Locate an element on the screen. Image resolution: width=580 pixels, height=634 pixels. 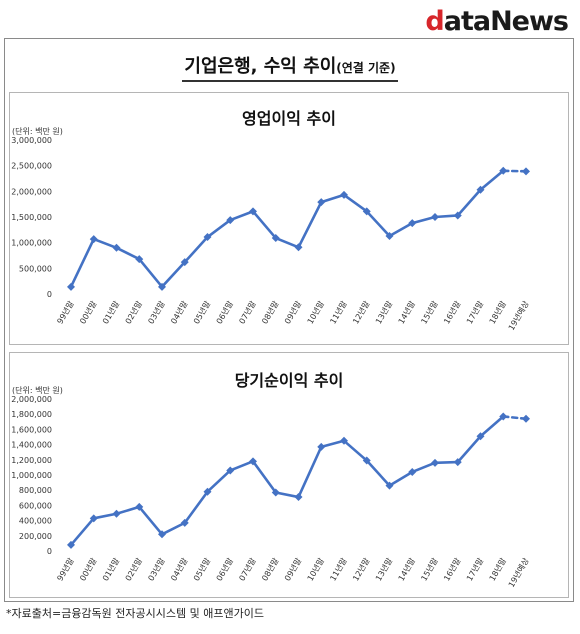
net-income-unit: (단위: 백만 원) is located at coordinates (37, 390).